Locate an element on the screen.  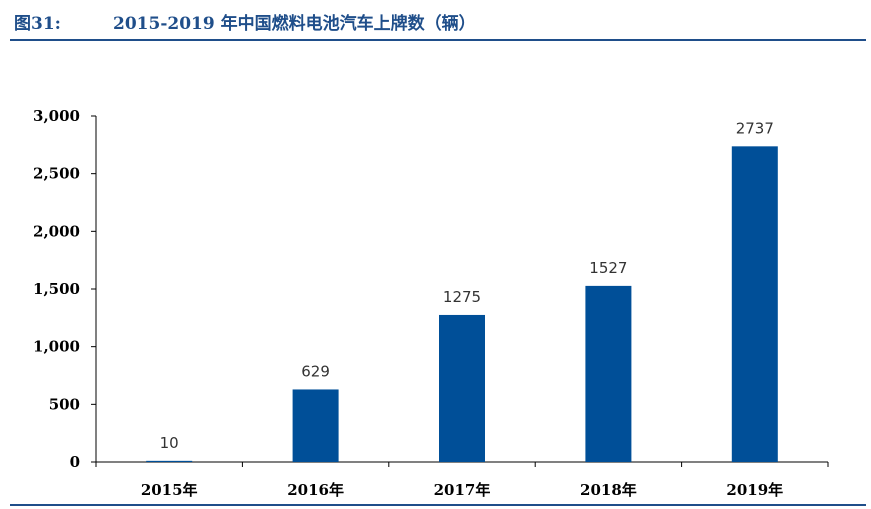
y-axis: 0 500 1,000 1,500 2,000 2,500 3,000 is located at coordinates (65, 289).